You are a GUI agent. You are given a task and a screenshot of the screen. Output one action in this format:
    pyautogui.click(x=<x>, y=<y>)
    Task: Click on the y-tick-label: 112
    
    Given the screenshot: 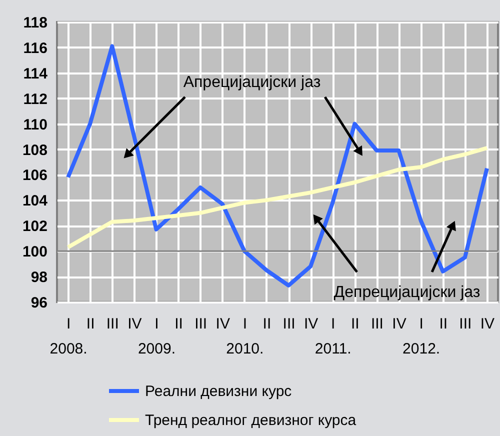 What is the action you would take?
    pyautogui.click(x=35, y=99)
    